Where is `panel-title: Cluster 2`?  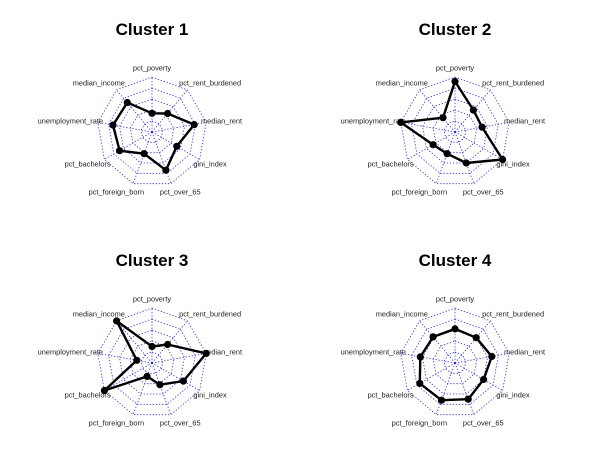 panel-title: Cluster 2 is located at coordinates (455, 29).